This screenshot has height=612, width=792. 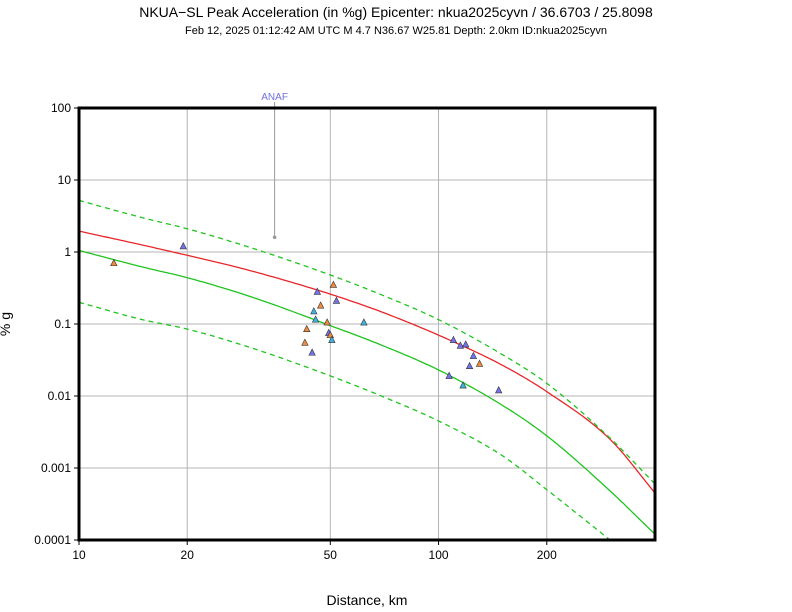 What do you see at coordinates (274, 237) in the screenshot?
I see `flagged-station-marker` at bounding box center [274, 237].